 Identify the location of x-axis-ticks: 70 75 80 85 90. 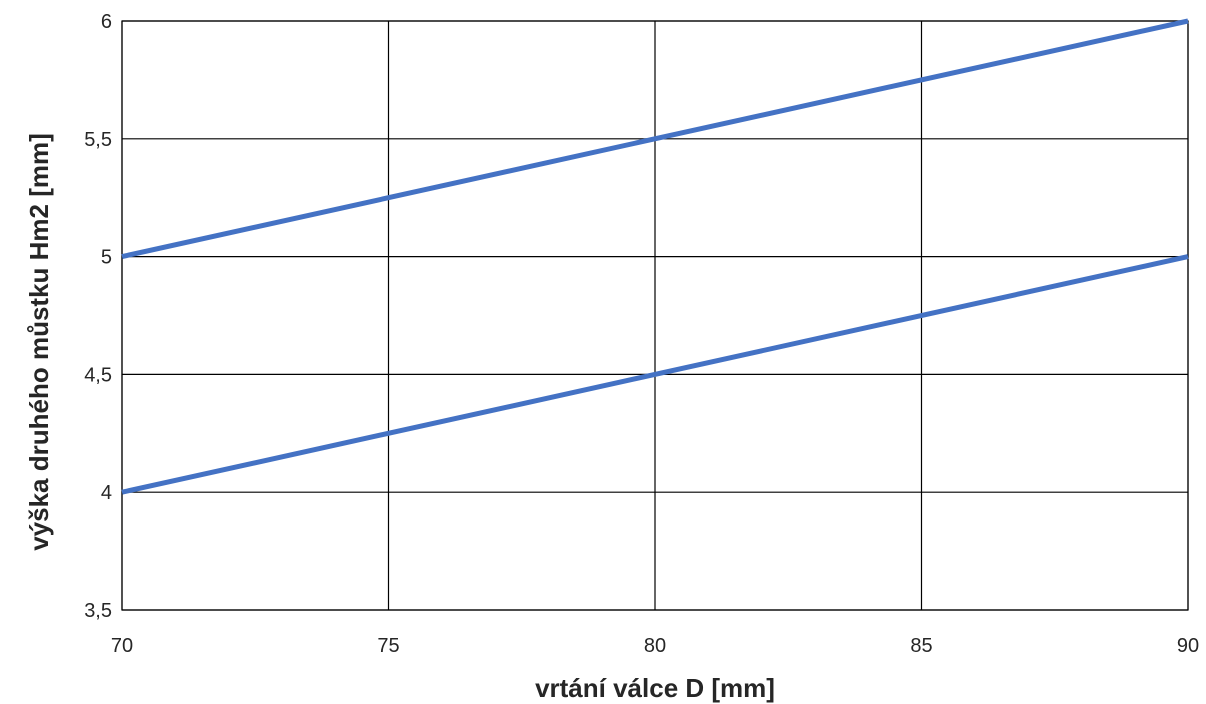
(655, 646).